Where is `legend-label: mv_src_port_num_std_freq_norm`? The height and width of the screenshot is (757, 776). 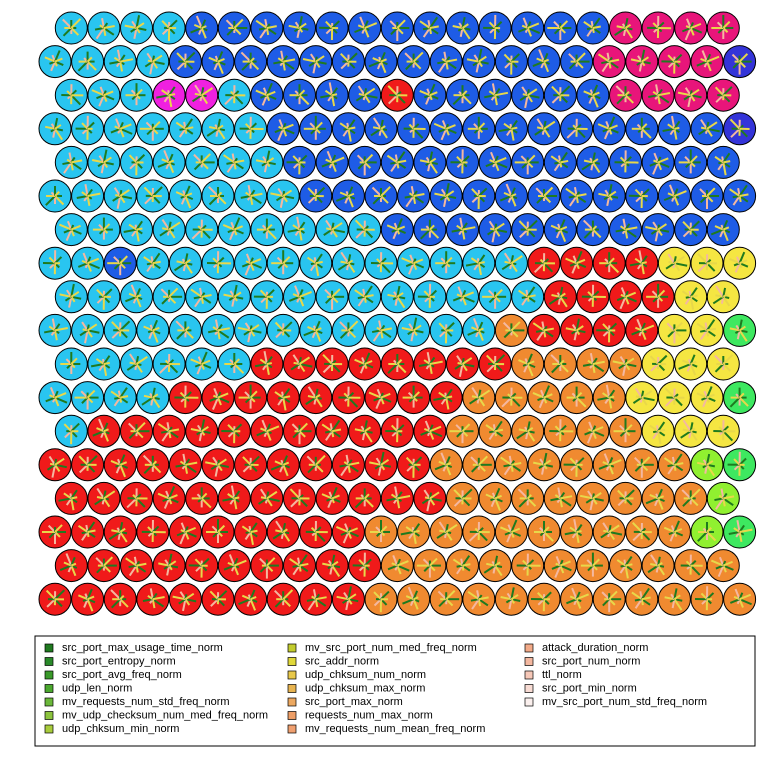 legend-label: mv_src_port_num_std_freq_norm is located at coordinates (624, 702).